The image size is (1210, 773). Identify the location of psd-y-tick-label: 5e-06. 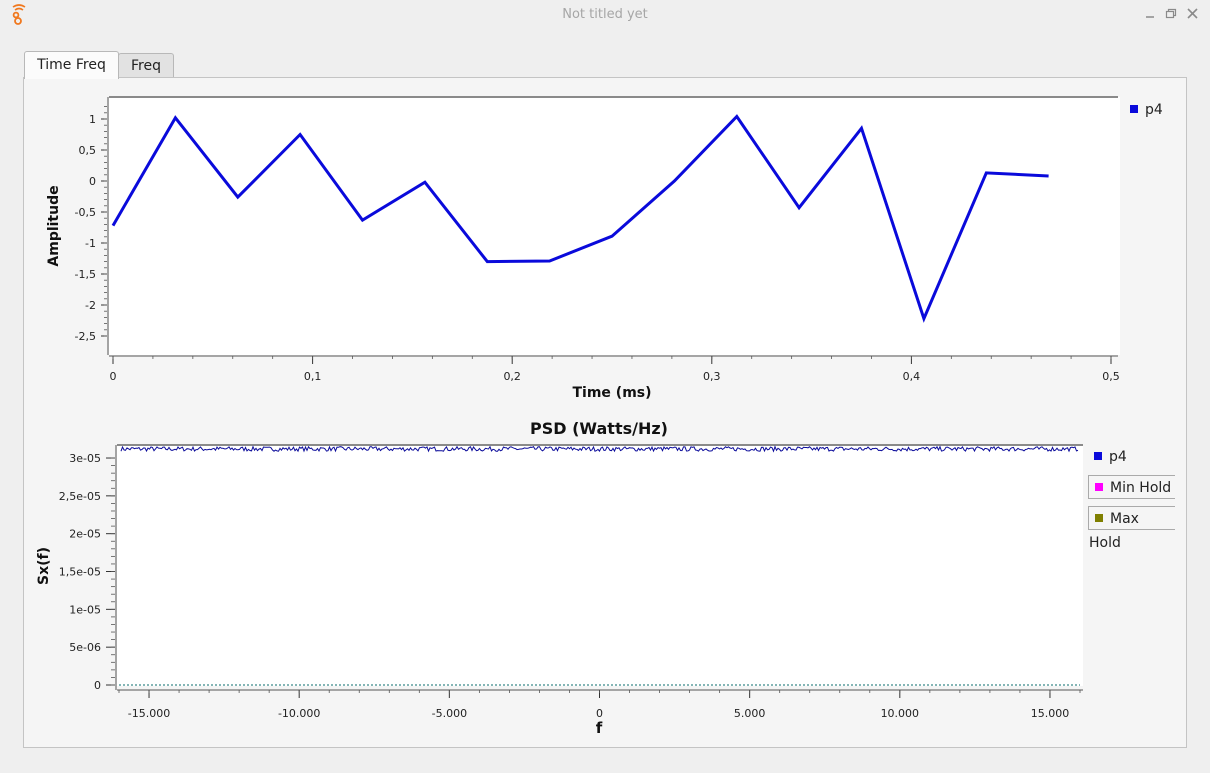
(85, 647).